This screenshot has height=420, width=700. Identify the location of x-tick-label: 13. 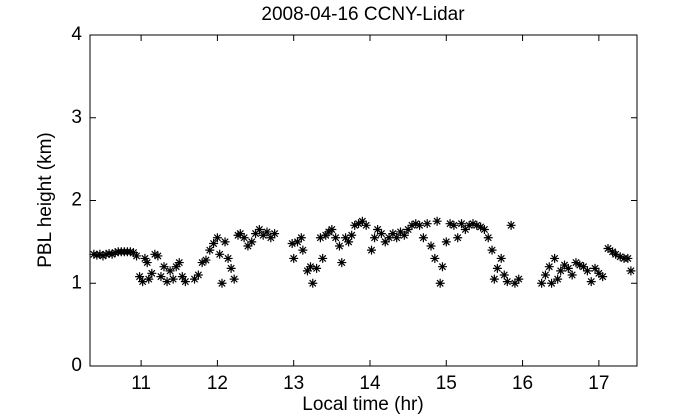
(293, 383).